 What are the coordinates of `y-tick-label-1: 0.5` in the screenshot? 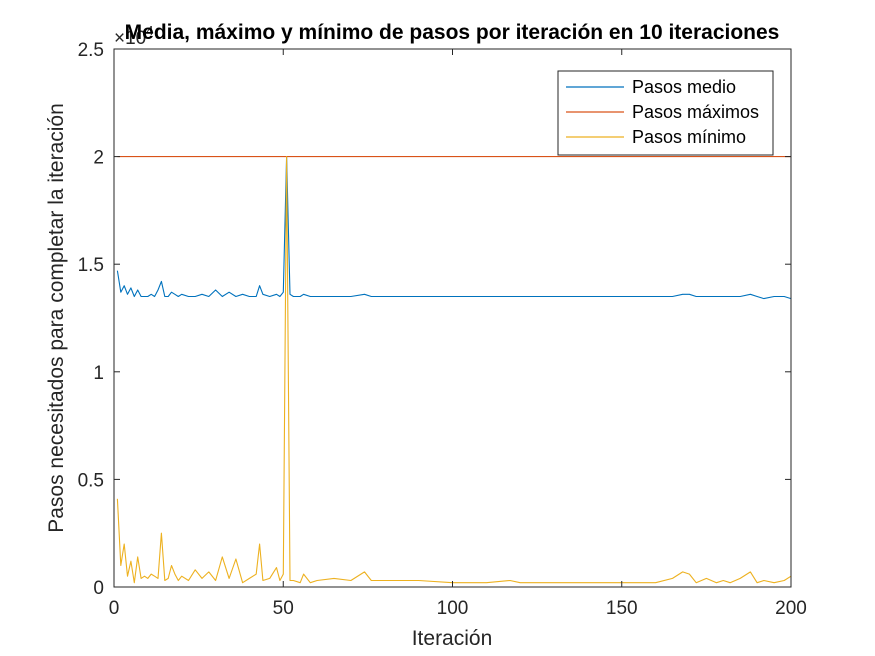 It's located at (91, 480).